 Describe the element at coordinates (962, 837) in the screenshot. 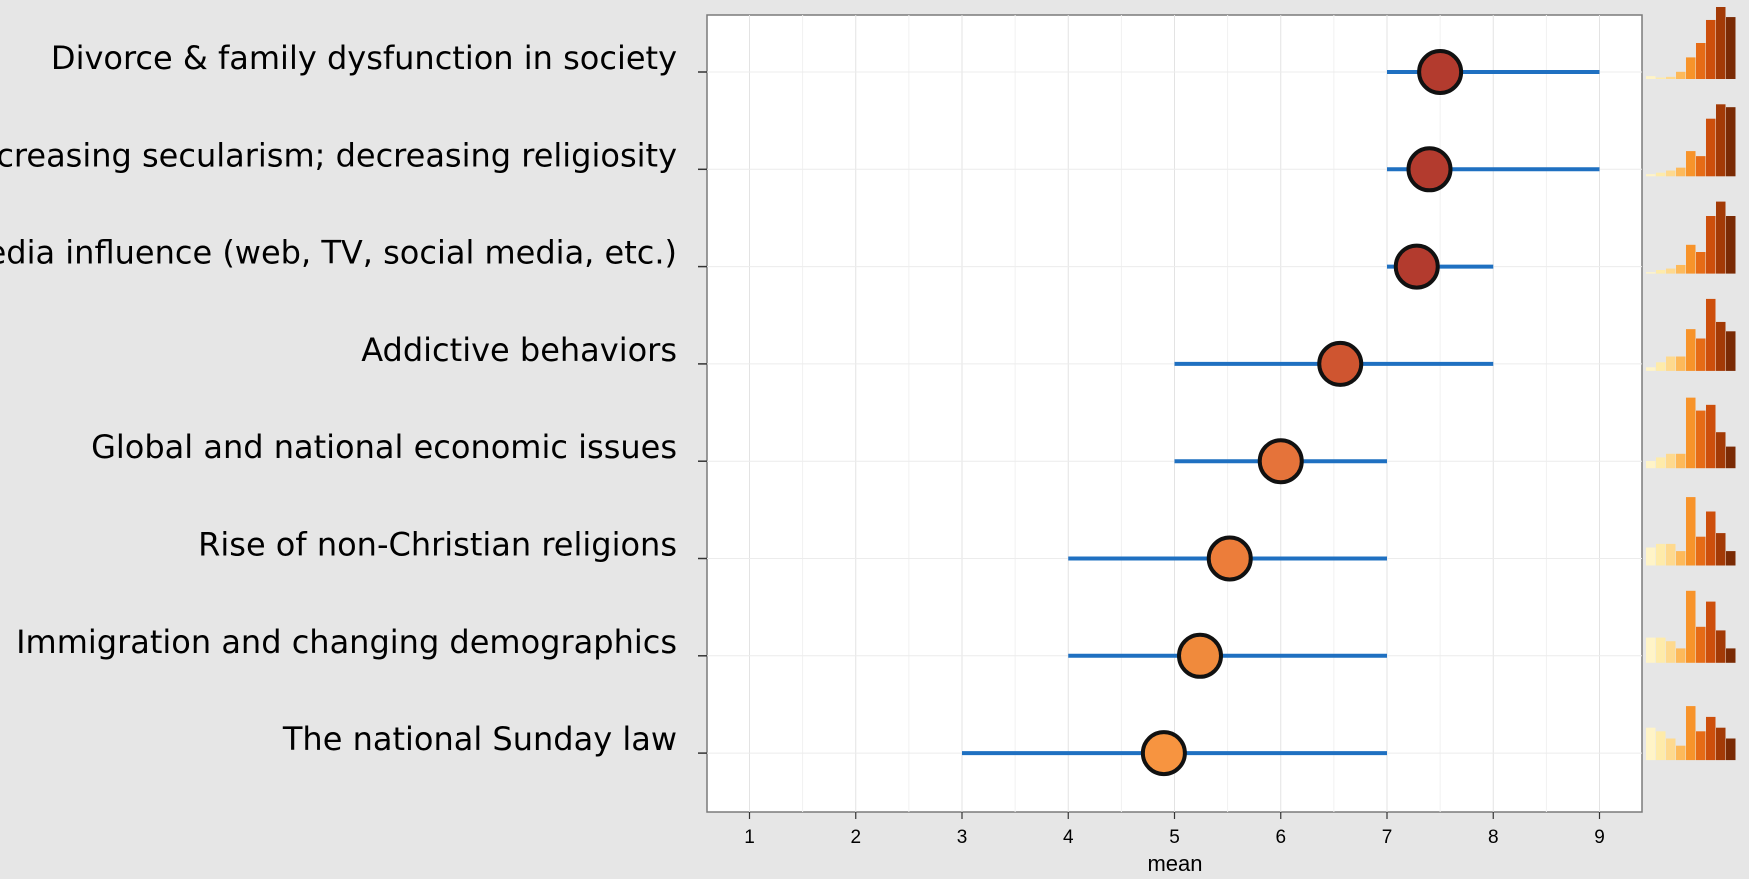

I see `x-tick-label: 3` at that location.